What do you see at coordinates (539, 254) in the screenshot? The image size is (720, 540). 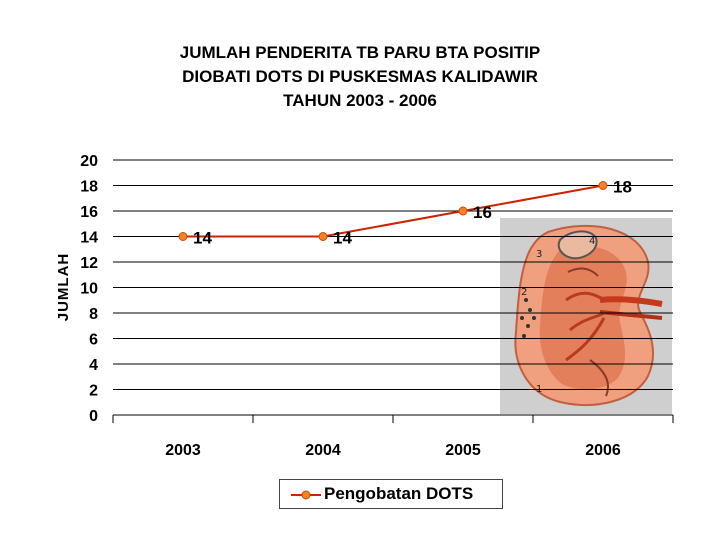 I see `svg-text: 3` at bounding box center [539, 254].